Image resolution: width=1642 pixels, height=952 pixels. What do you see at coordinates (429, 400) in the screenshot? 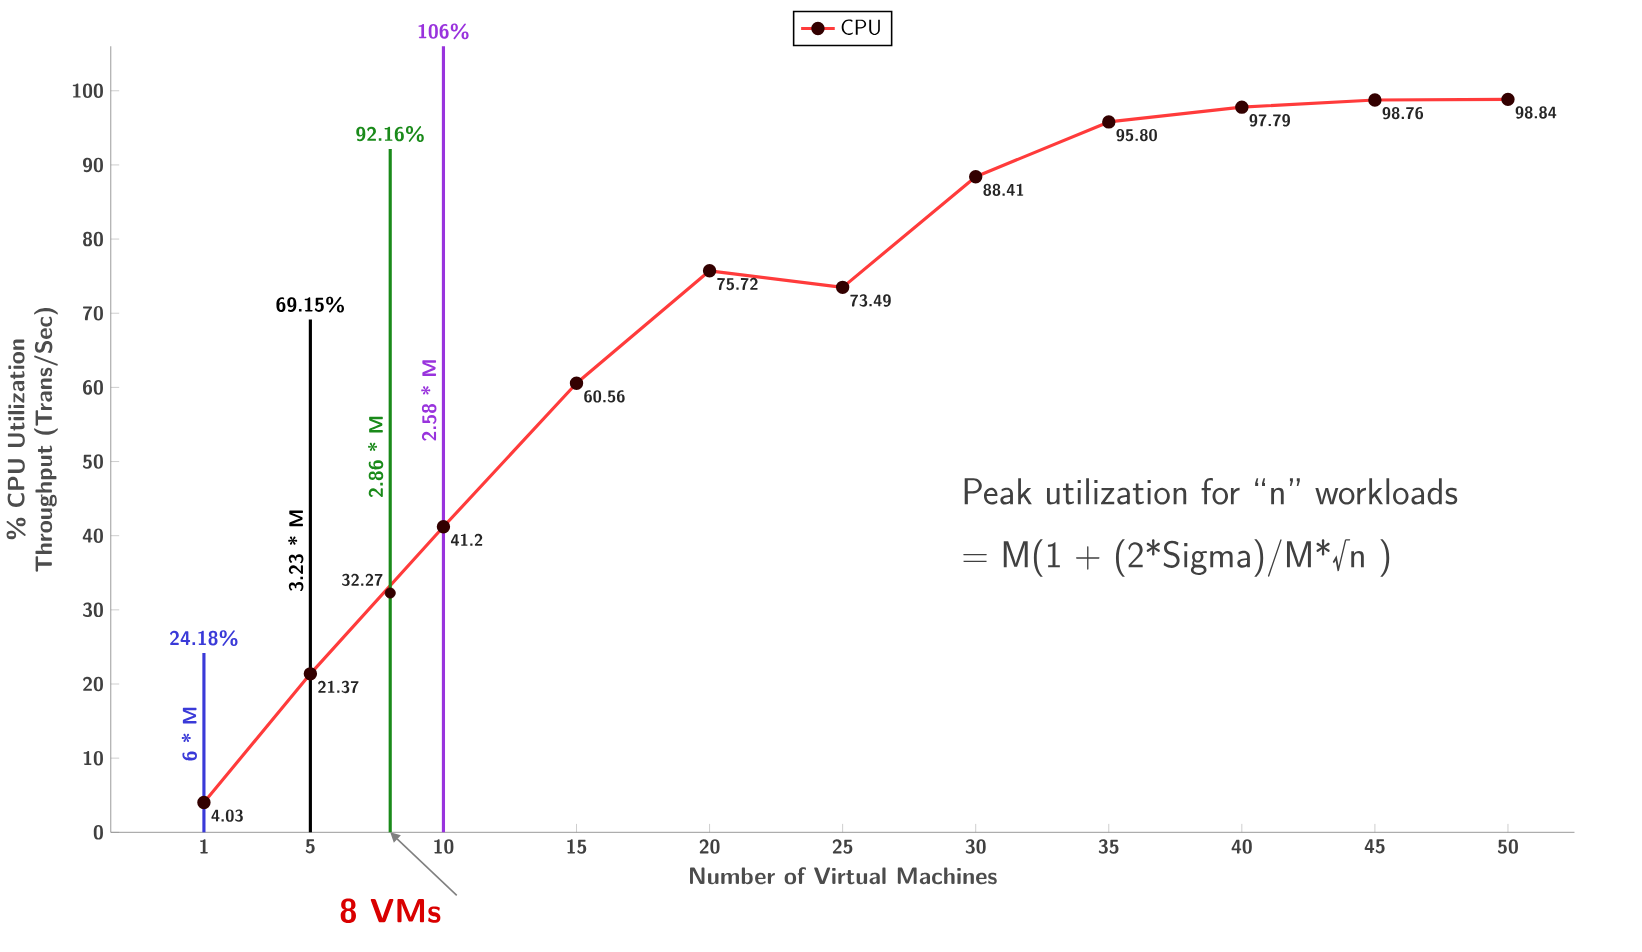
I see `text: 2.58 * M` at bounding box center [429, 400].